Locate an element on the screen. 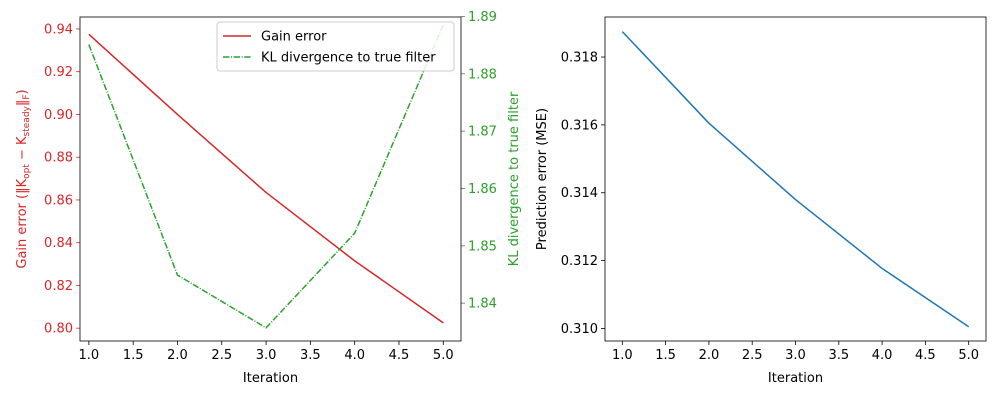 This screenshot has width=1000, height=404. left-y-tick-label-gain: 0.92 is located at coordinates (58, 72).